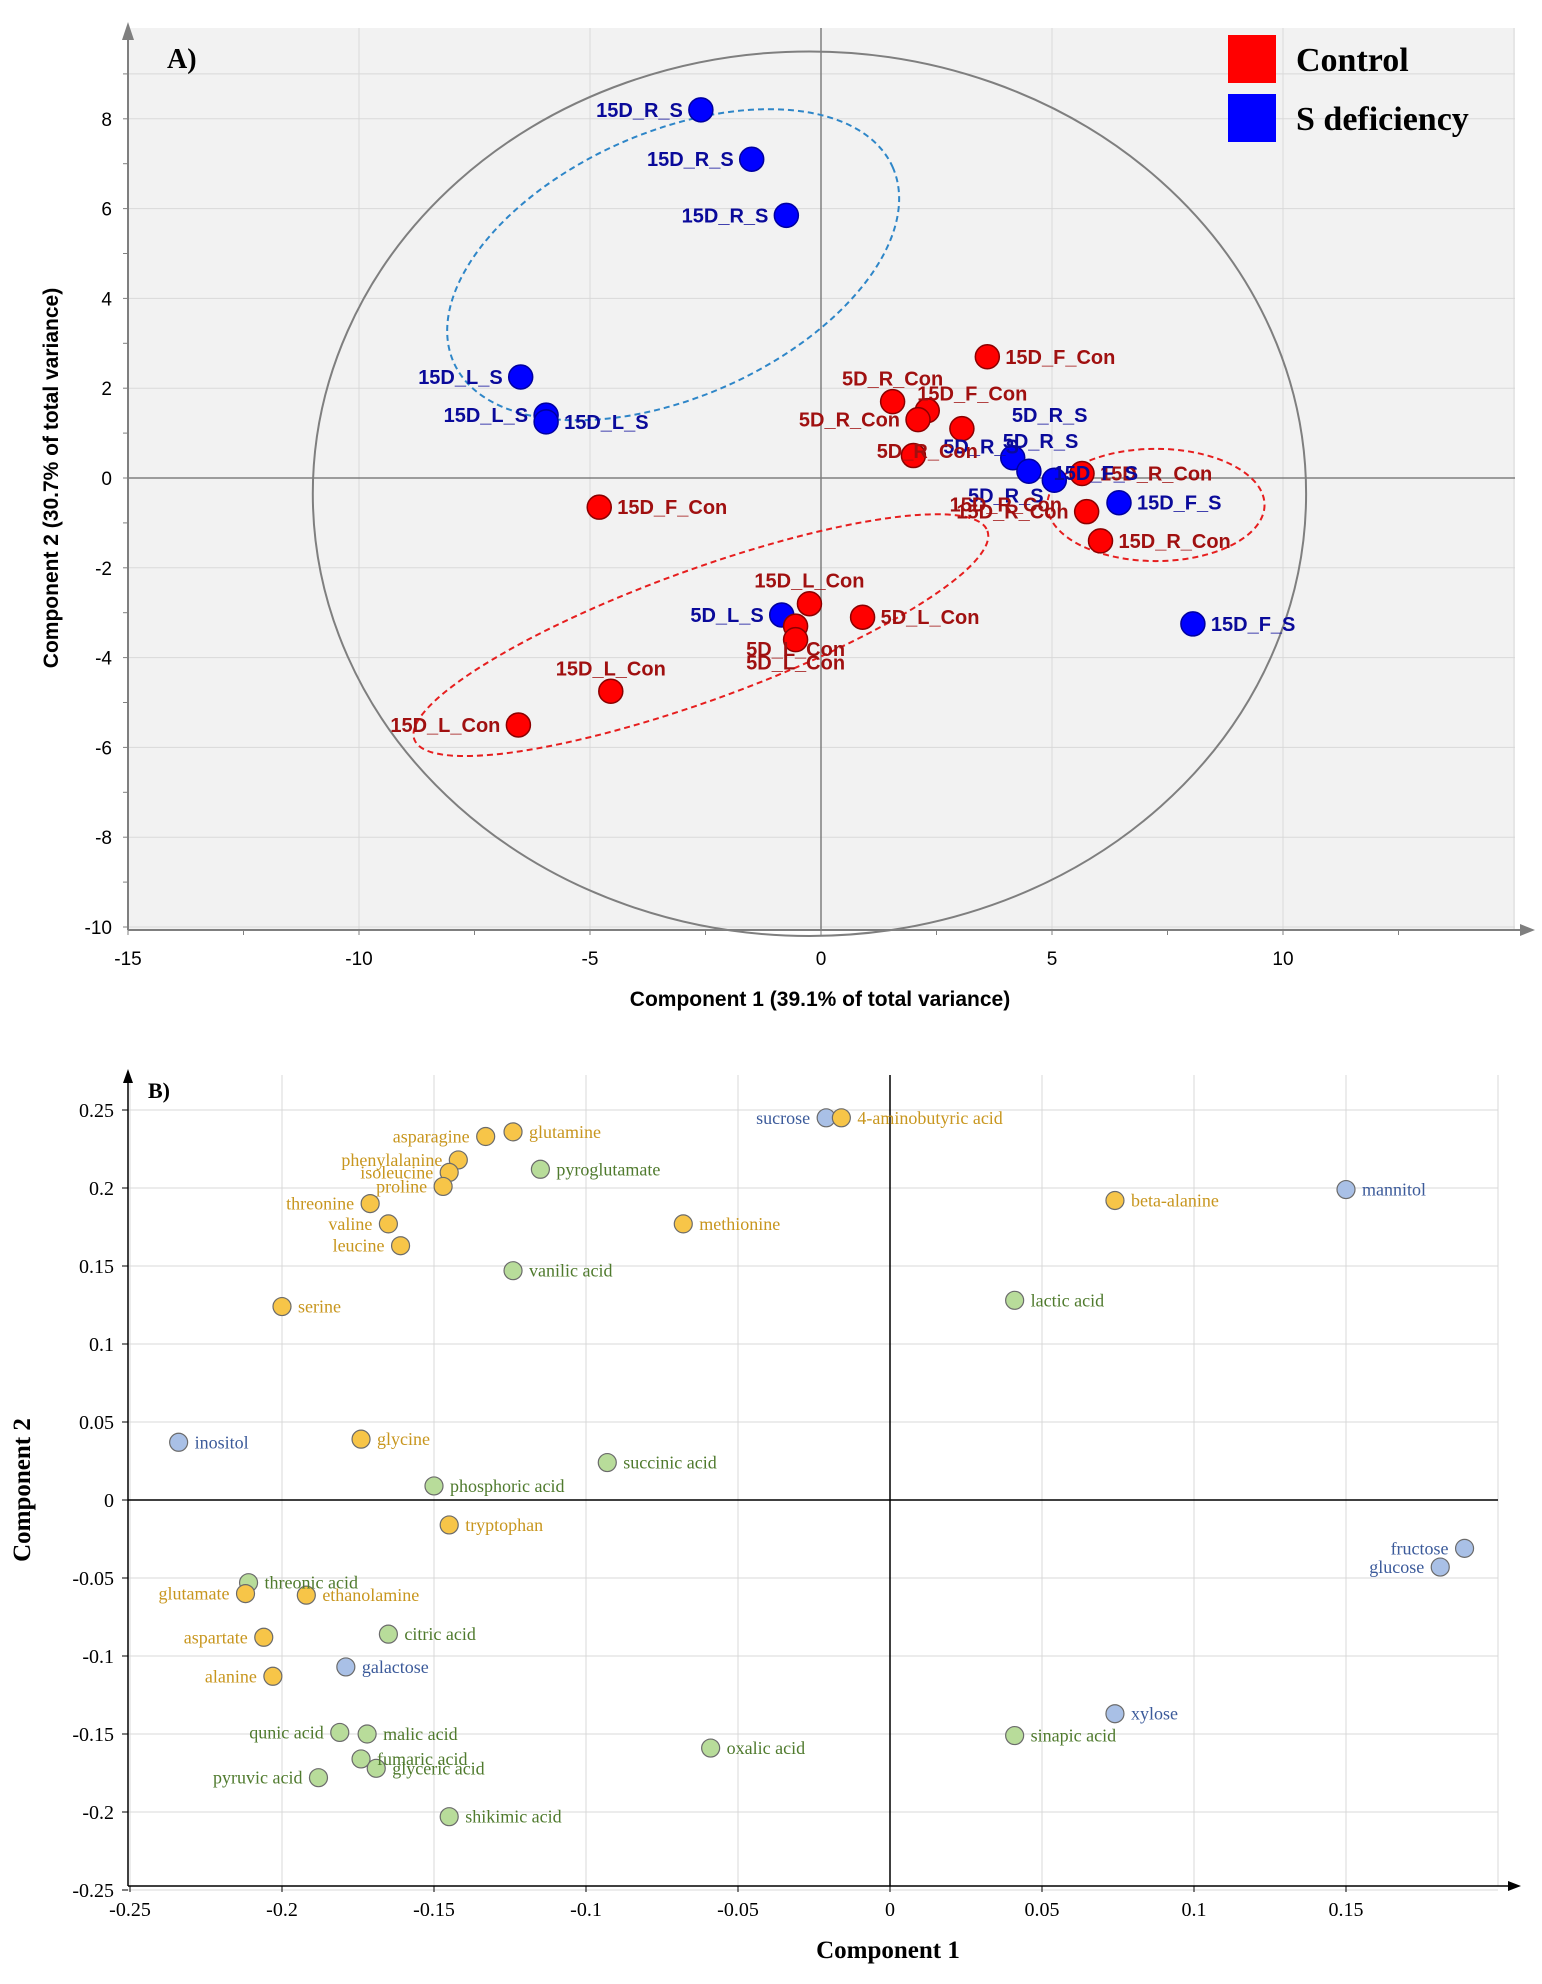 The height and width of the screenshot is (1984, 1542). What do you see at coordinates (370, 1595) in the screenshot?
I see `loading-label: ethanolamine` at bounding box center [370, 1595].